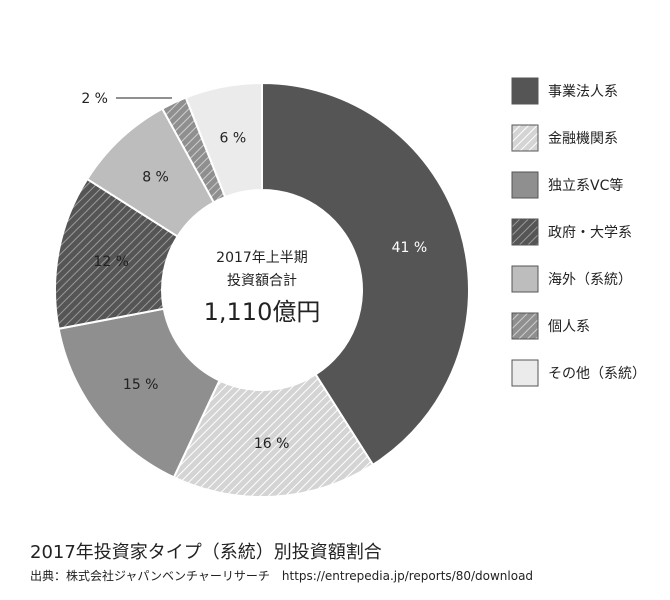 The height and width of the screenshot is (600, 670). What do you see at coordinates (590, 233) in the screenshot?
I see `legend-label-slice-4: 政府・大学系` at bounding box center [590, 233].